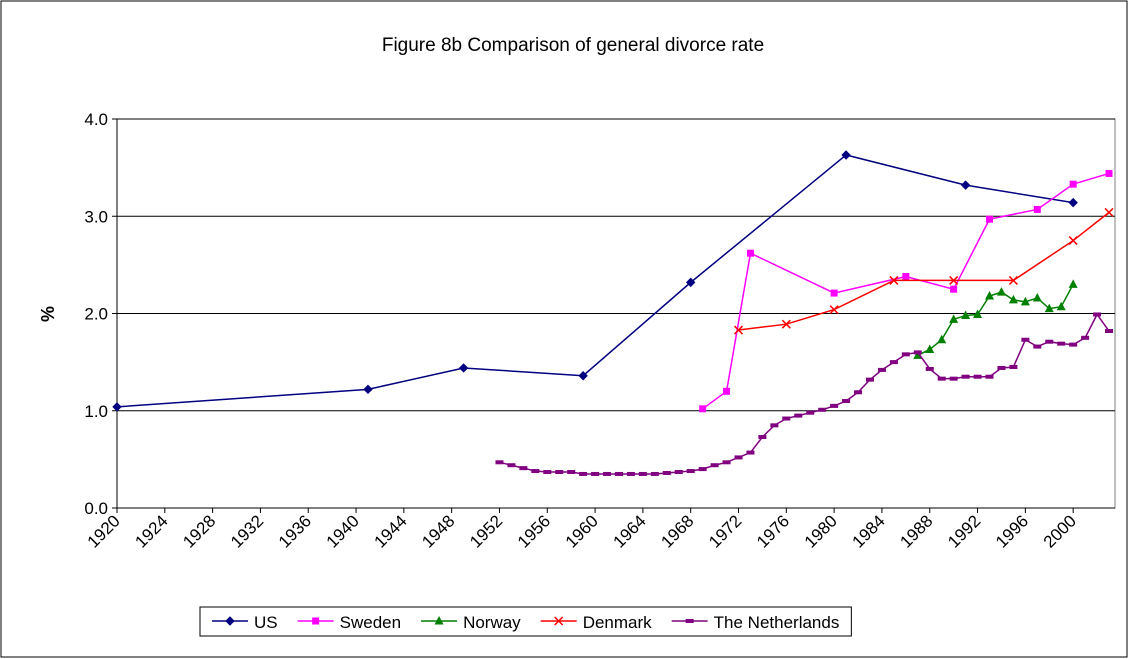  I want to click on legend-label: US, so click(266, 622).